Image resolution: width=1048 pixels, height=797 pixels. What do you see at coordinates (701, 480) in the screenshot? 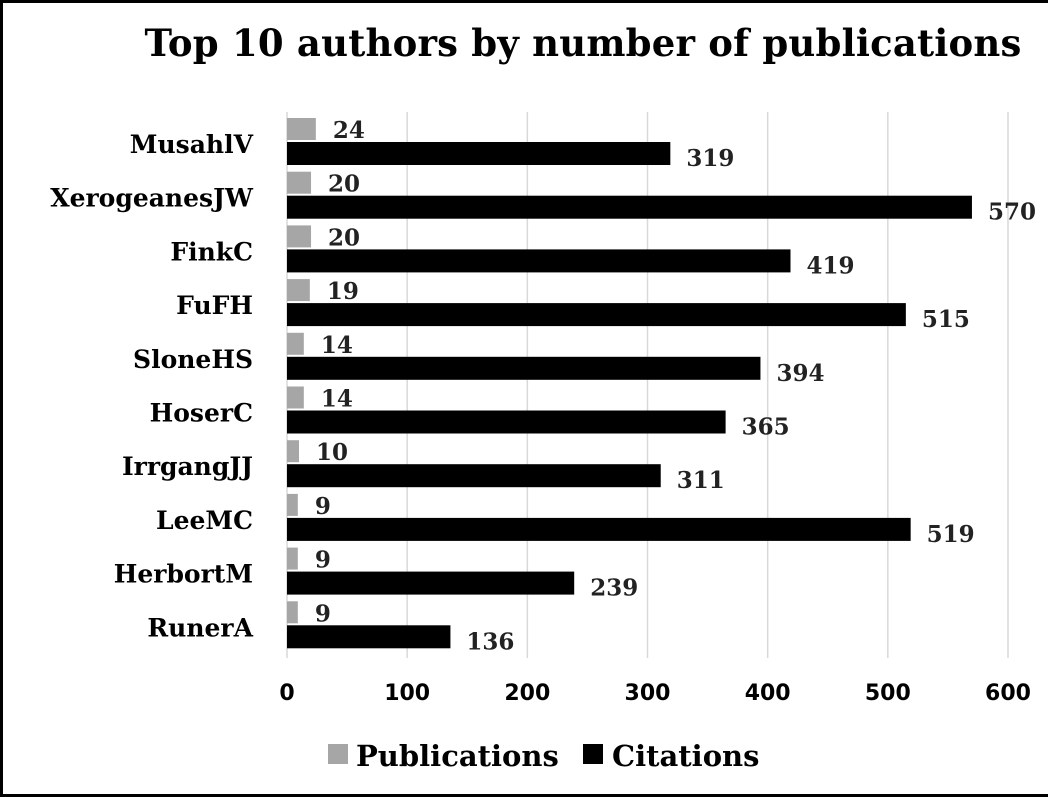
I see `data-label-citations: 311` at bounding box center [701, 480].